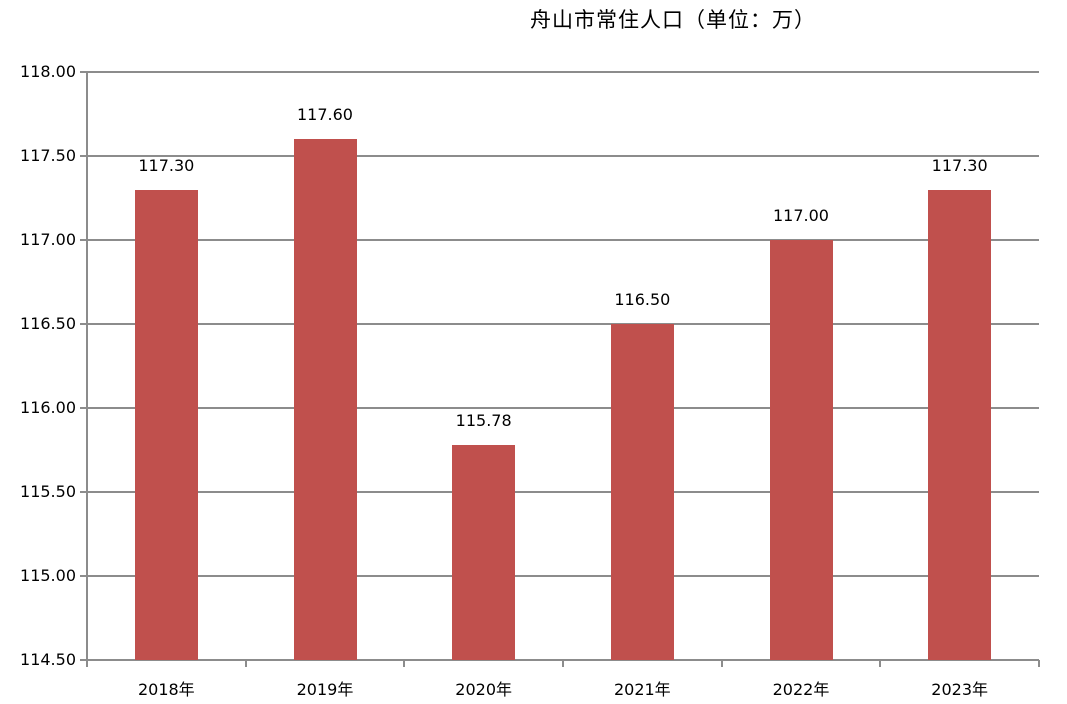 The height and width of the screenshot is (704, 1067). What do you see at coordinates (48, 155) in the screenshot?
I see `y-tick-label: 117.50` at bounding box center [48, 155].